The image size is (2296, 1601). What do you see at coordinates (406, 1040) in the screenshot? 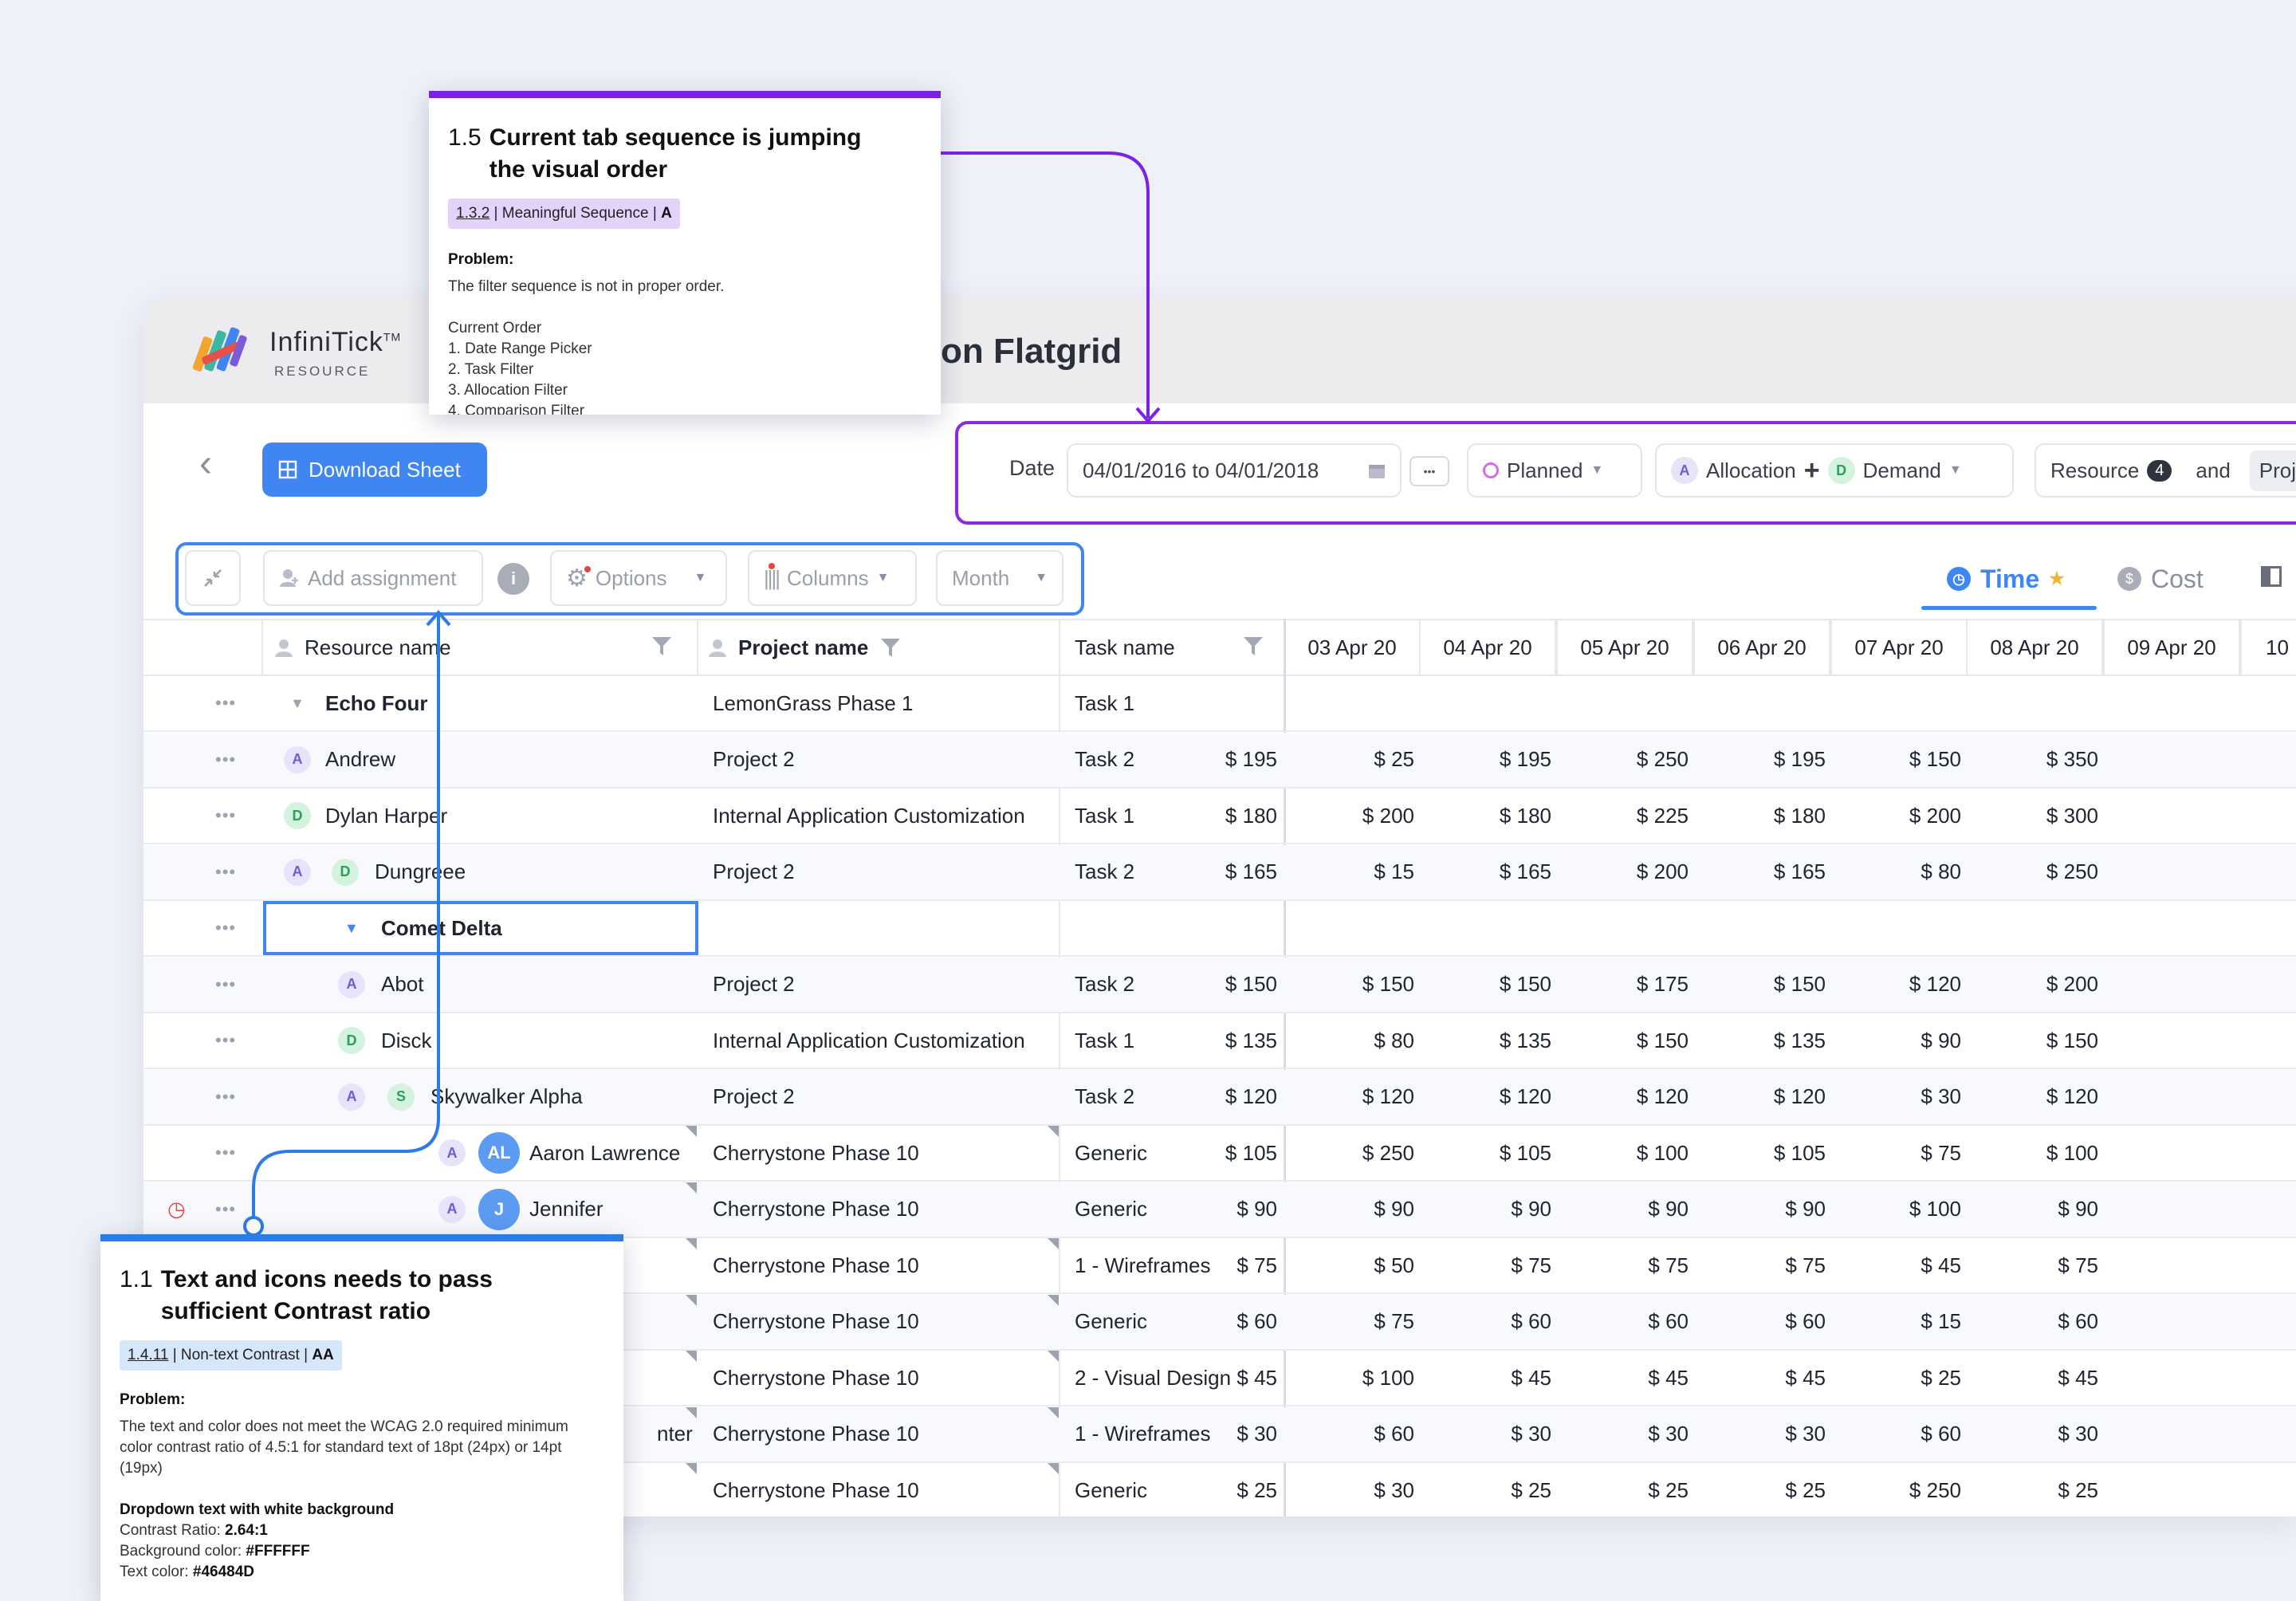
I see `resource-name-cell: Disck` at bounding box center [406, 1040].